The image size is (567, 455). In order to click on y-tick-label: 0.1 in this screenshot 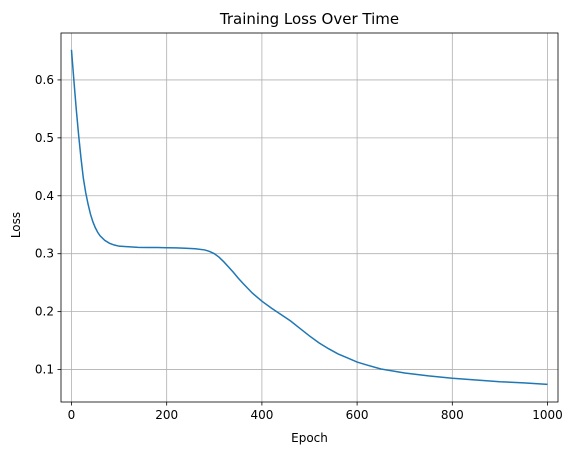, I will do `click(44, 370)`.